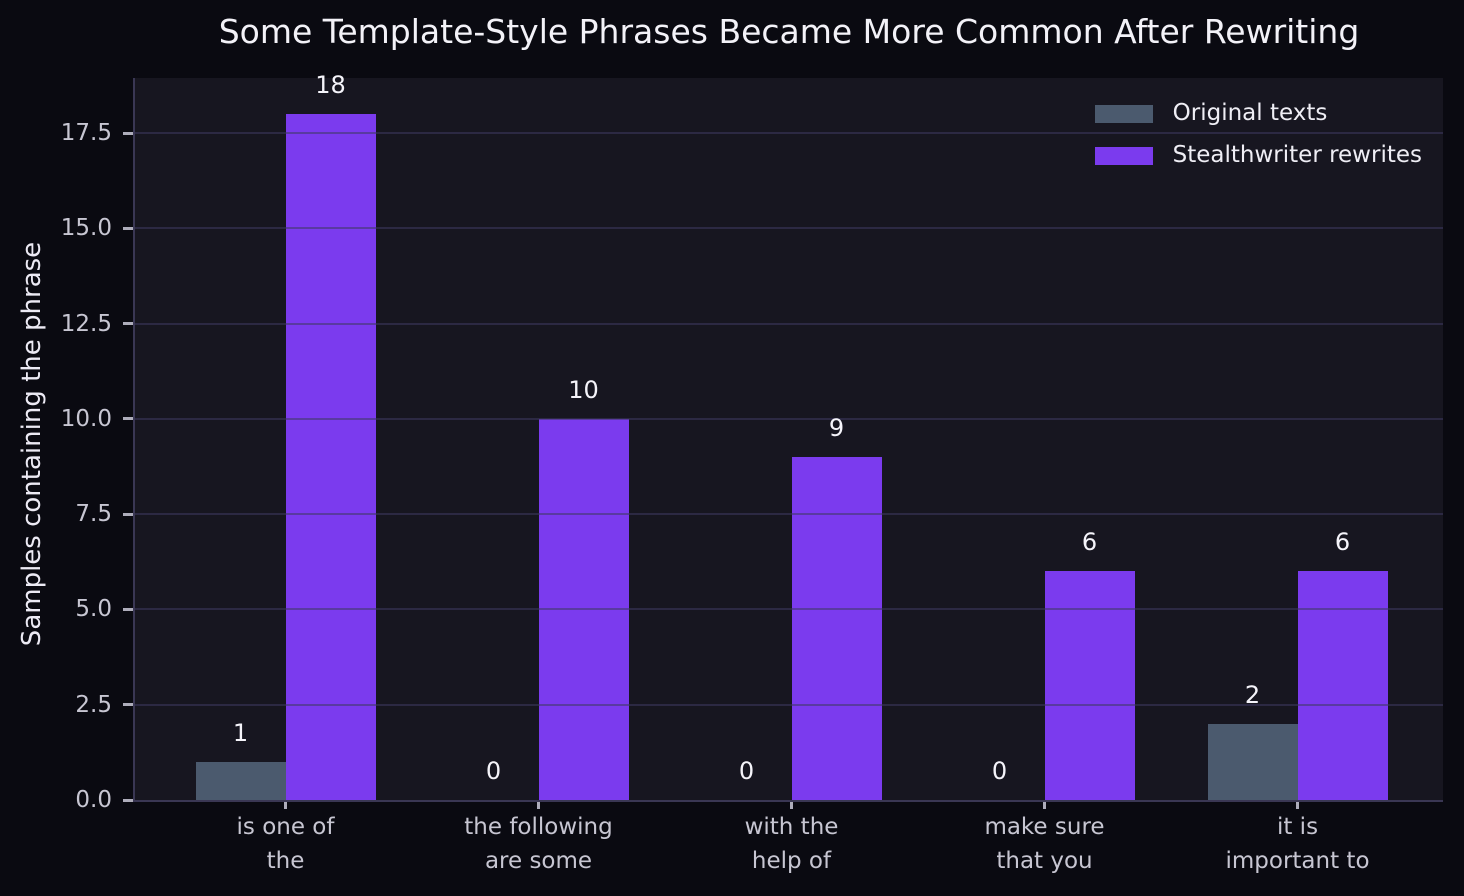 The height and width of the screenshot is (896, 1464). I want to click on y-tick-label: 5.0, so click(93, 609).